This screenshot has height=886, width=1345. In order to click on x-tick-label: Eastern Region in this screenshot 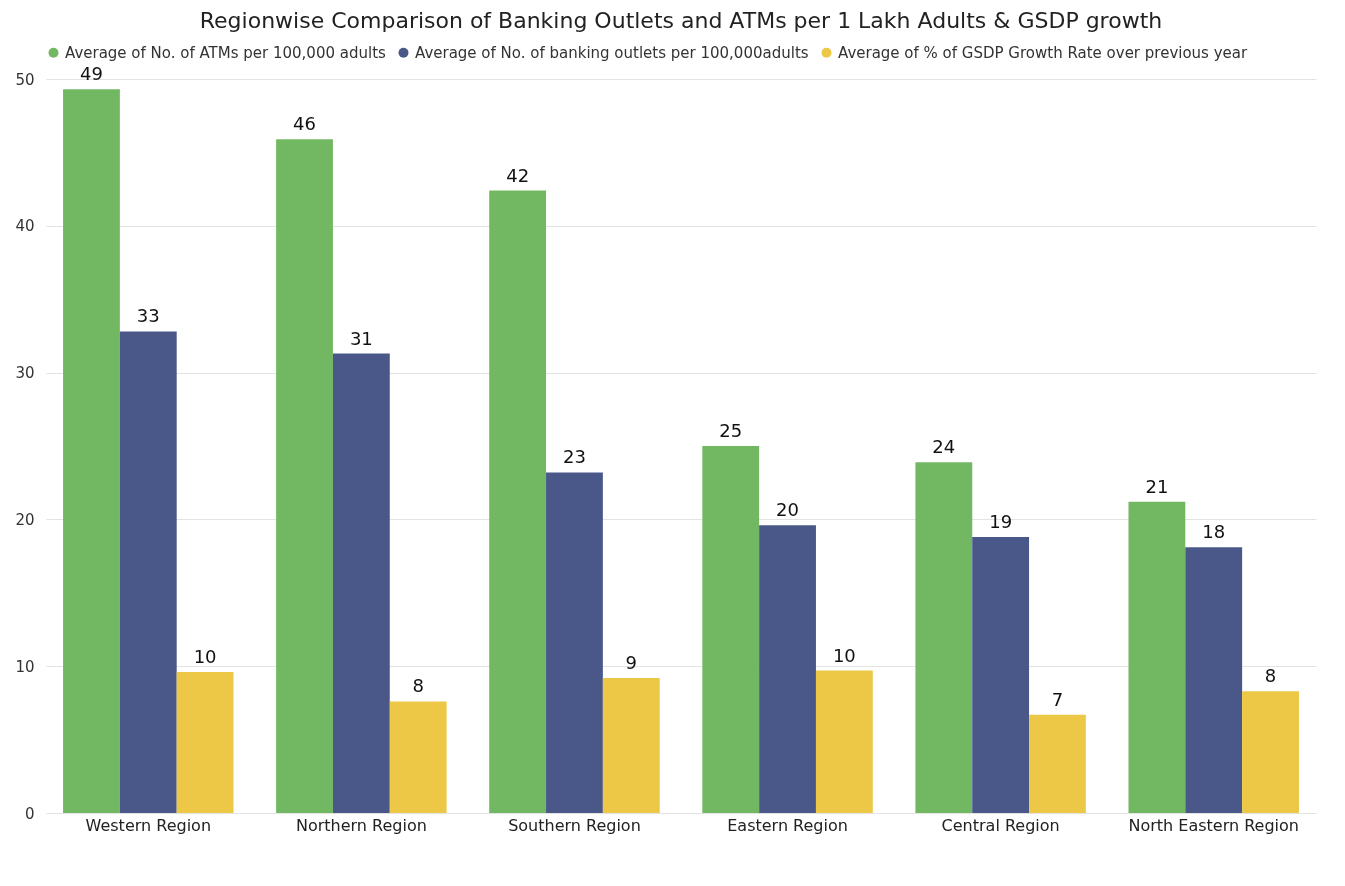, I will do `click(787, 825)`.